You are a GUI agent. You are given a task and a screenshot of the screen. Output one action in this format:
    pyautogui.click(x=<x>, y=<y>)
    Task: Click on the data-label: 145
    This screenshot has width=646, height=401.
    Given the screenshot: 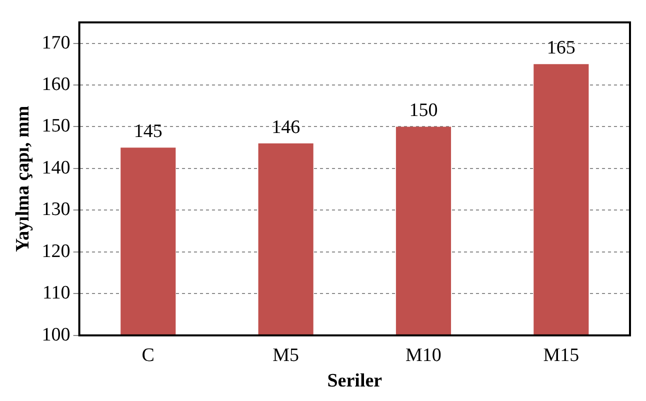 What is the action you would take?
    pyautogui.click(x=148, y=131)
    